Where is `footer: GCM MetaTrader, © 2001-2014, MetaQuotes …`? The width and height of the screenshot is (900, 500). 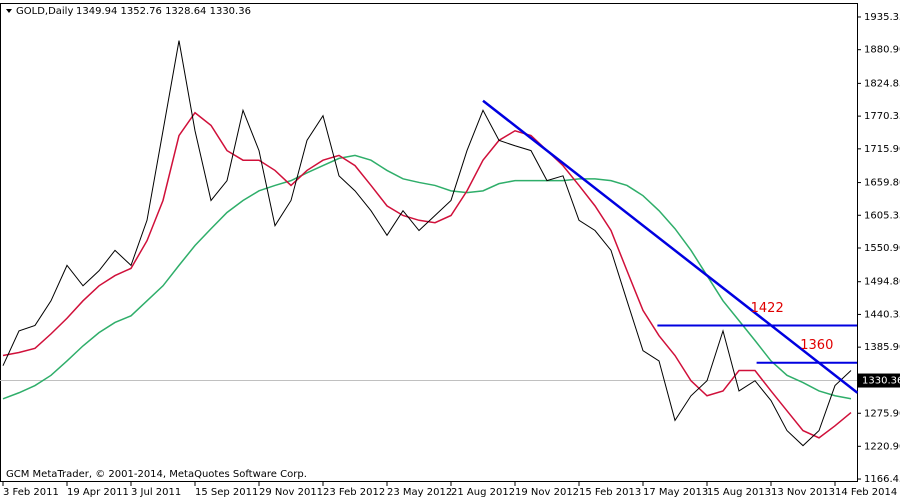
footer: GCM MetaTrader, © 2001-2014, MetaQuotes … is located at coordinates (156, 474).